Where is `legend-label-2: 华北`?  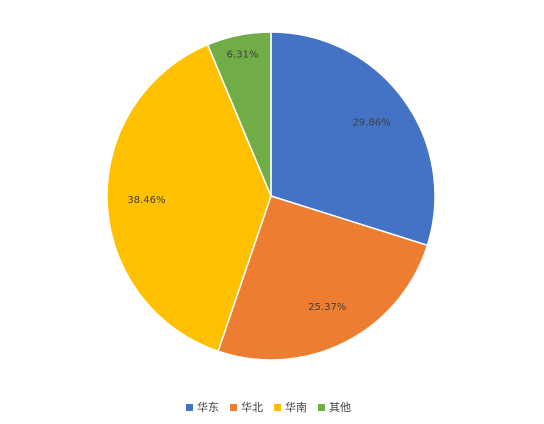
legend-label-2: 华北 is located at coordinates (252, 407).